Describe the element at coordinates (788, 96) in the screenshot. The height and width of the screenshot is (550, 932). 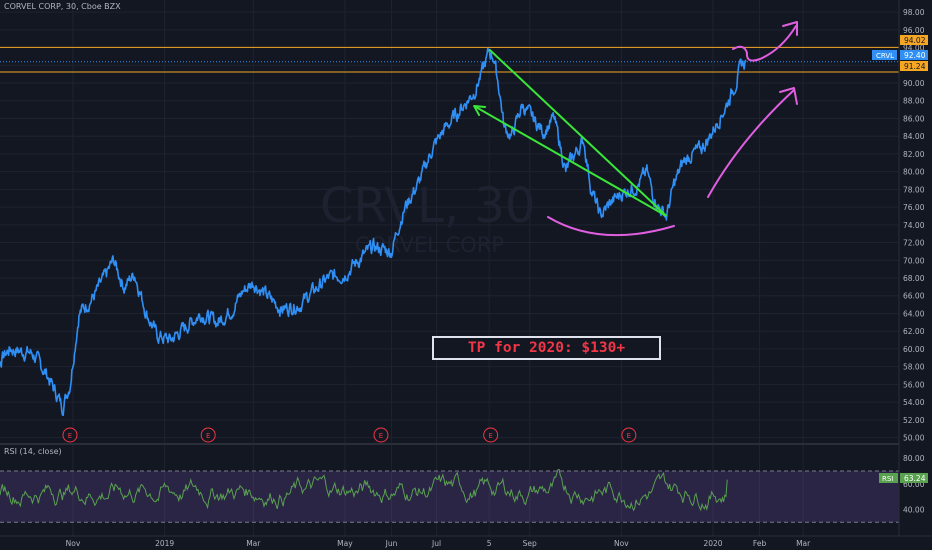
I see `up-arrow-head` at that location.